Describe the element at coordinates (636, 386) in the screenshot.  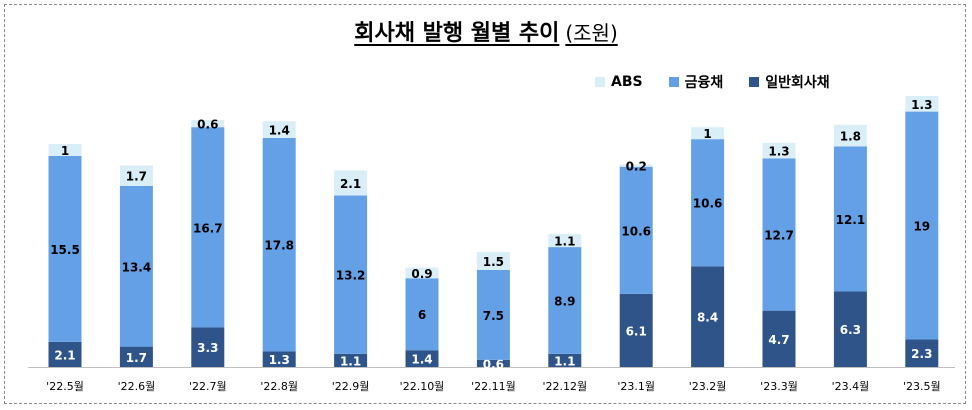
I see `x-tick-label: '23.1월` at that location.